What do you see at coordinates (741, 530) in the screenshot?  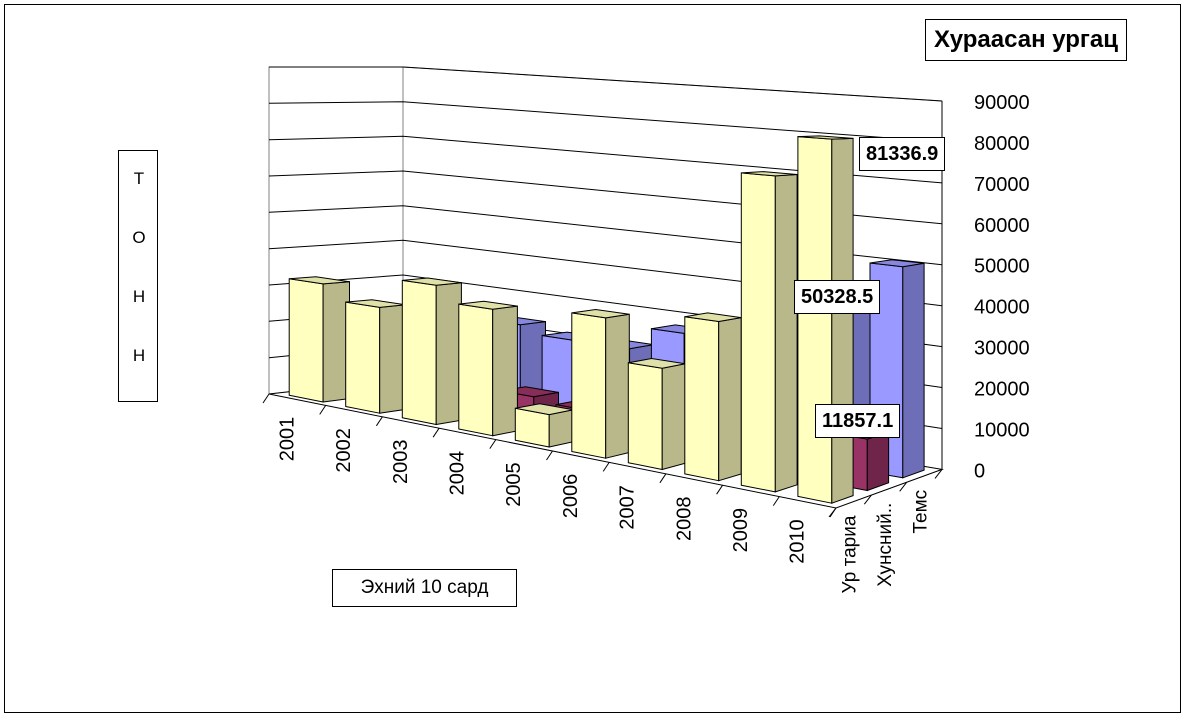 I see `x-tick-label: 2009` at bounding box center [741, 530].